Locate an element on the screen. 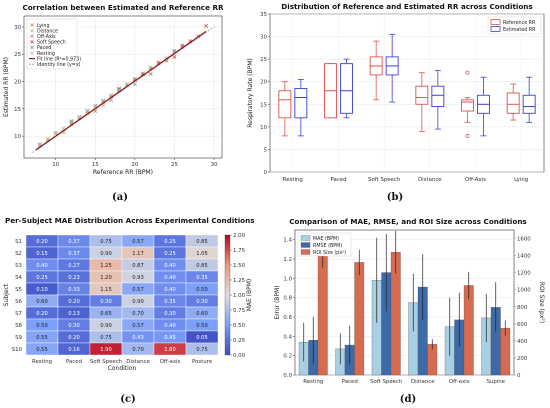 This screenshot has width=550, height=408. cell-value: 1.15 is located at coordinates (106, 290).